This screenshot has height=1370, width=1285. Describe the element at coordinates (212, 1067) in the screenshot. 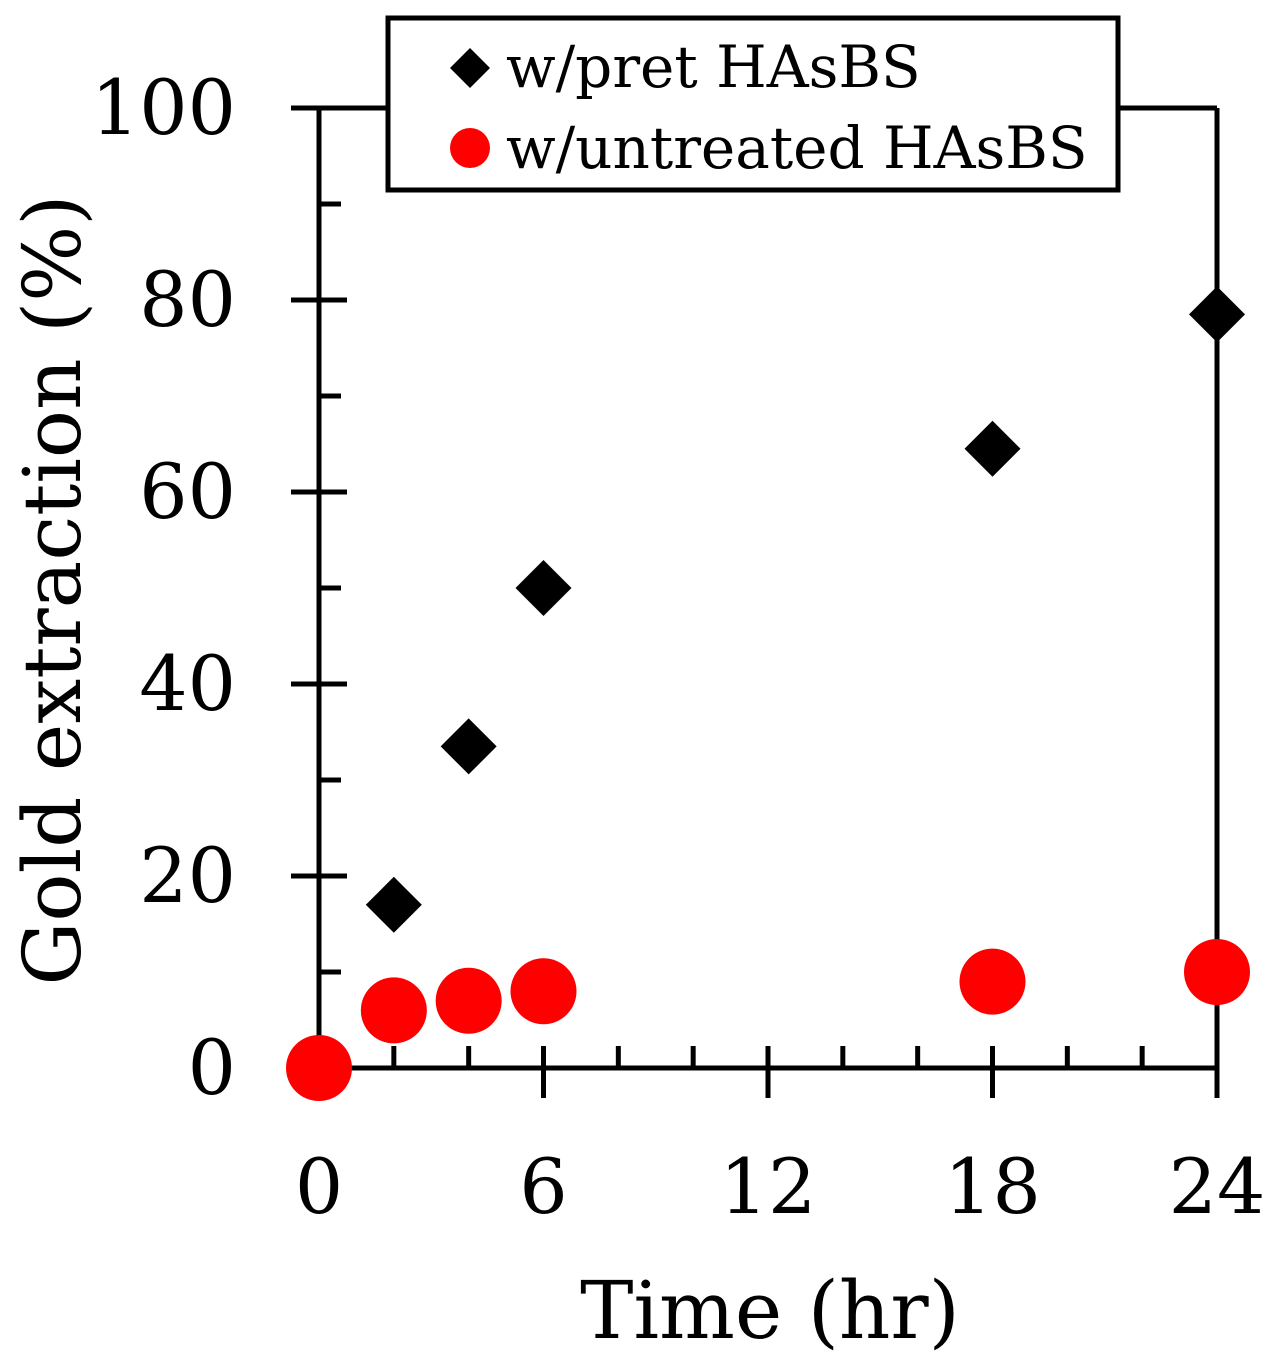

I see `y-tick-label: 0` at that location.